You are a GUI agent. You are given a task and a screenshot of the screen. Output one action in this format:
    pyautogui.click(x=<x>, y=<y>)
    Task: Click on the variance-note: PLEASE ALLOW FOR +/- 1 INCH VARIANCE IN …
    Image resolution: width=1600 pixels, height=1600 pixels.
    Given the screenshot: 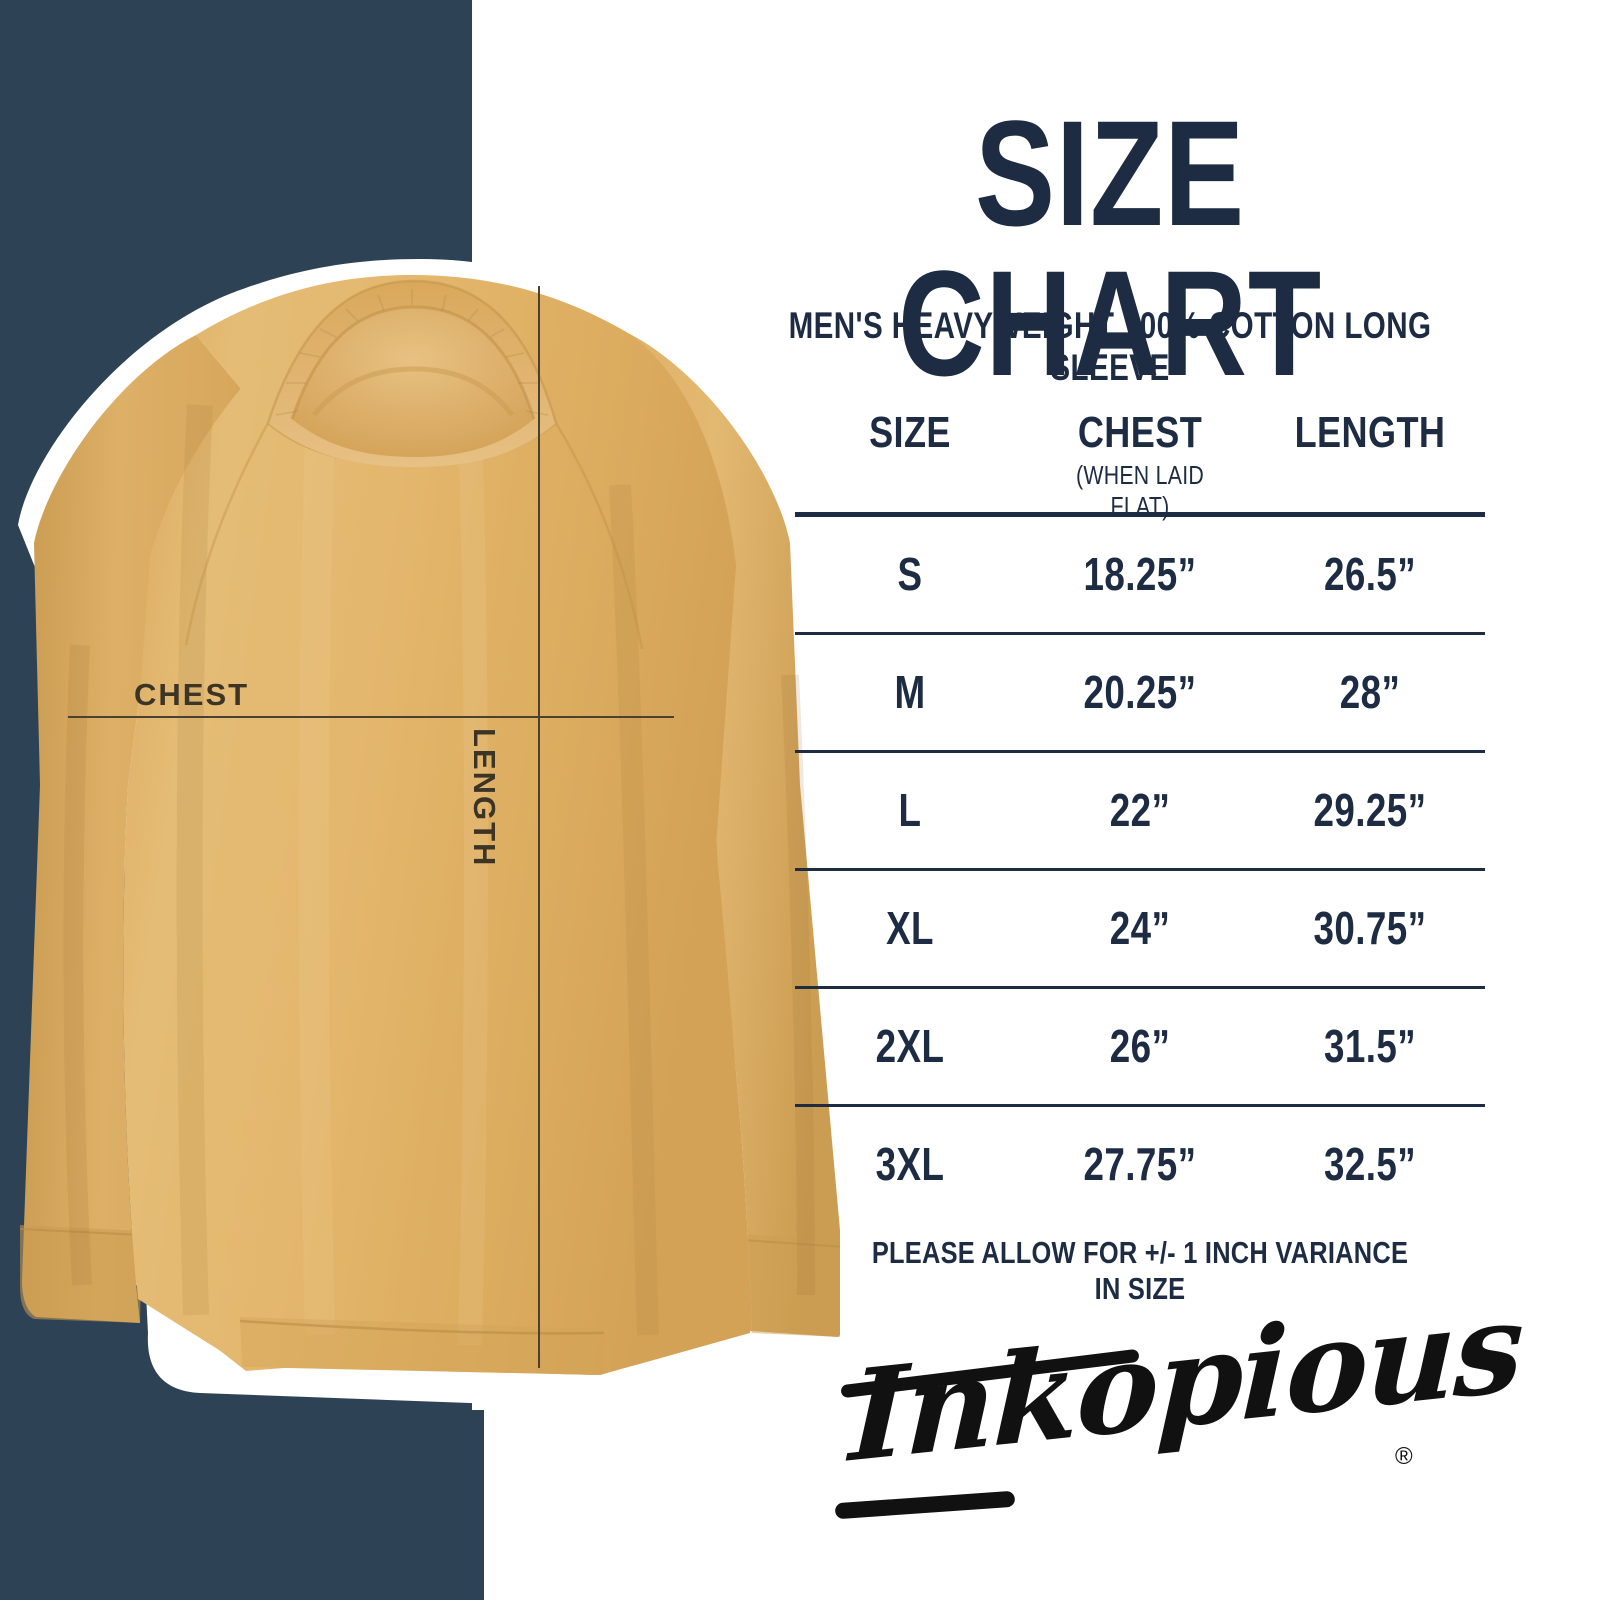 What is the action you would take?
    pyautogui.click(x=1140, y=1270)
    